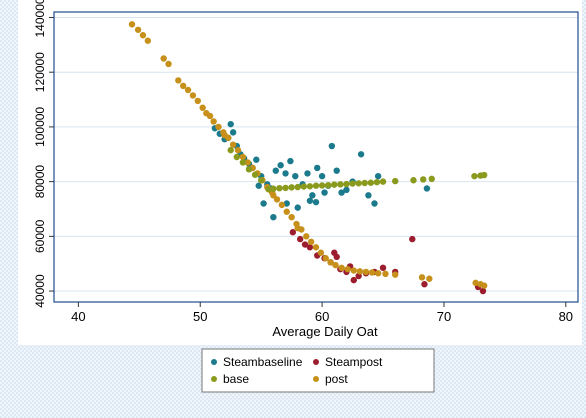 Image resolution: width=586 pixels, height=418 pixels. I want to click on legend-label-base: base, so click(236, 379).